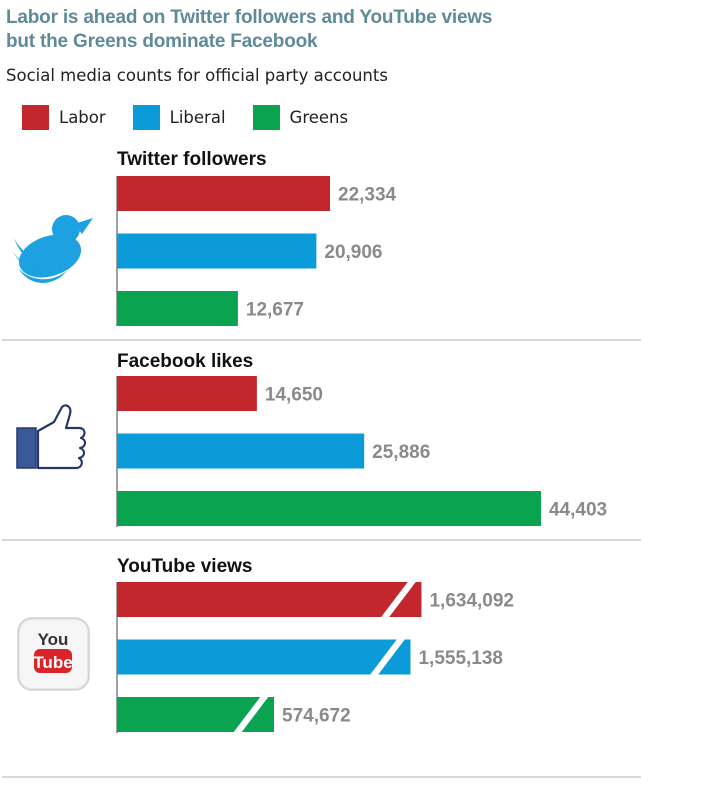 This screenshot has height=790, width=703. I want to click on bar-value-label: 22,334, so click(367, 195).